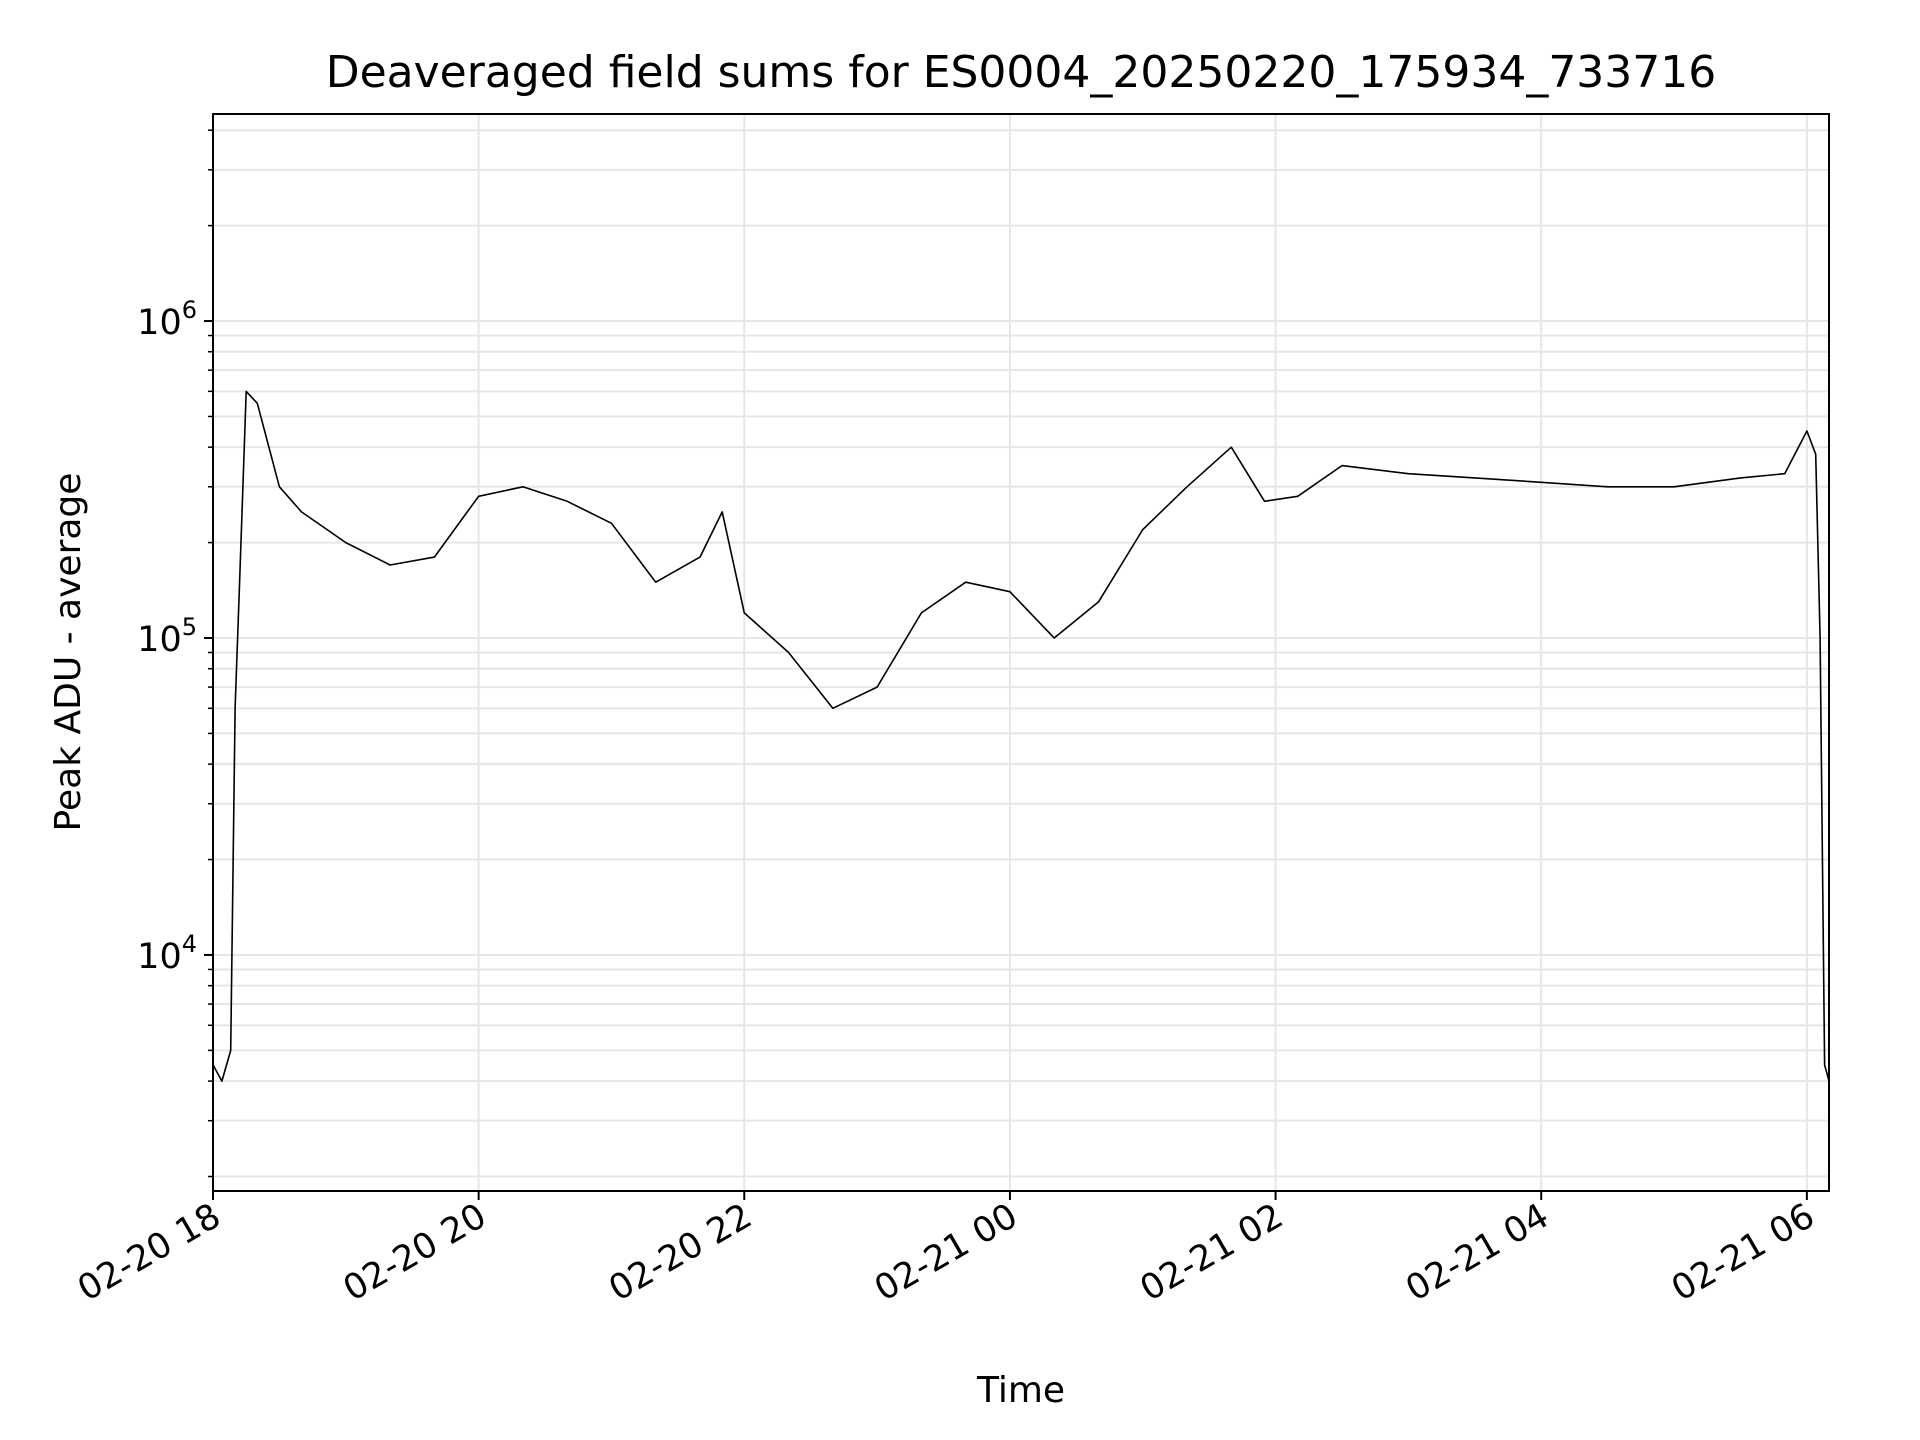  What do you see at coordinates (68, 652) in the screenshot?
I see `y-axis-label: Peak ADU - average` at bounding box center [68, 652].